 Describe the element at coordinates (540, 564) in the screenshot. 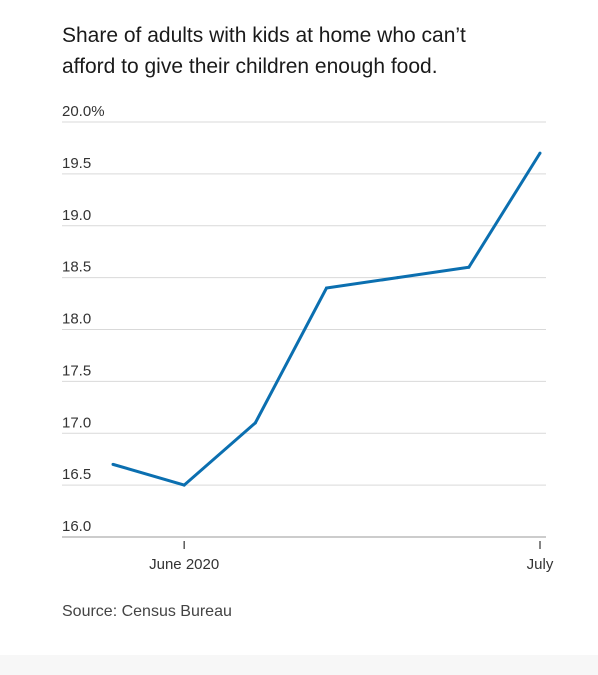

I see `x-tick-label: July` at that location.